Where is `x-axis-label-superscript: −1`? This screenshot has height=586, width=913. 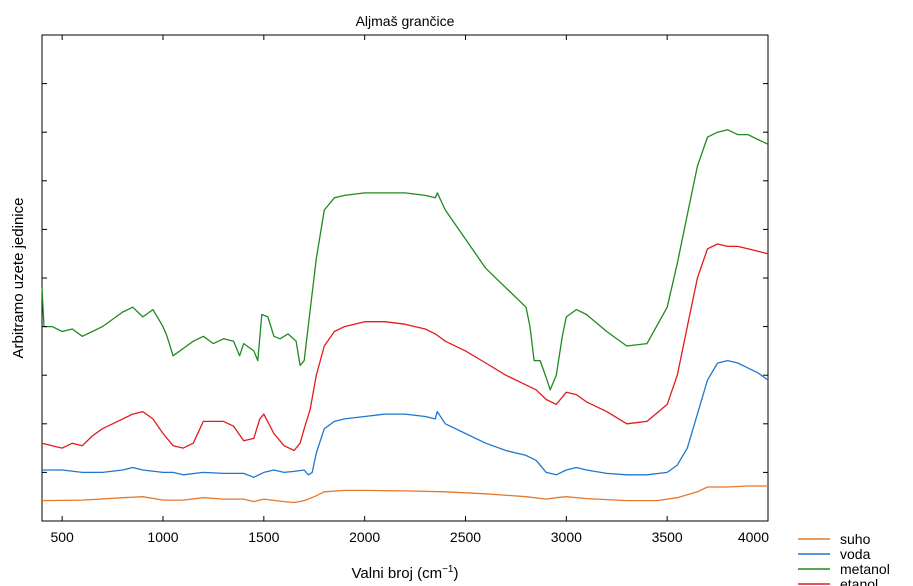
x-axis-label-superscript: −1 is located at coordinates (448, 569).